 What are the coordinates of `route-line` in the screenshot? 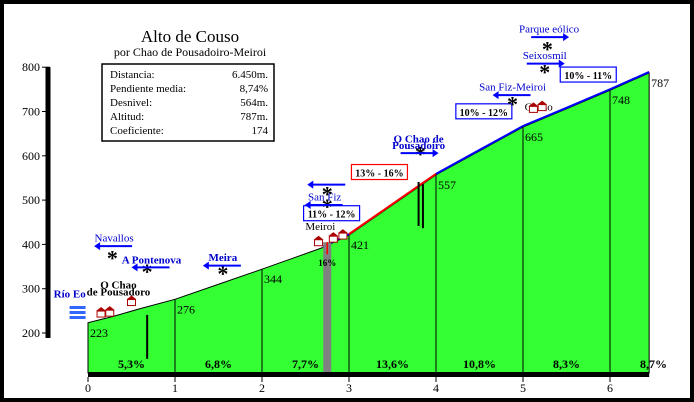 It's located at (542, 123).